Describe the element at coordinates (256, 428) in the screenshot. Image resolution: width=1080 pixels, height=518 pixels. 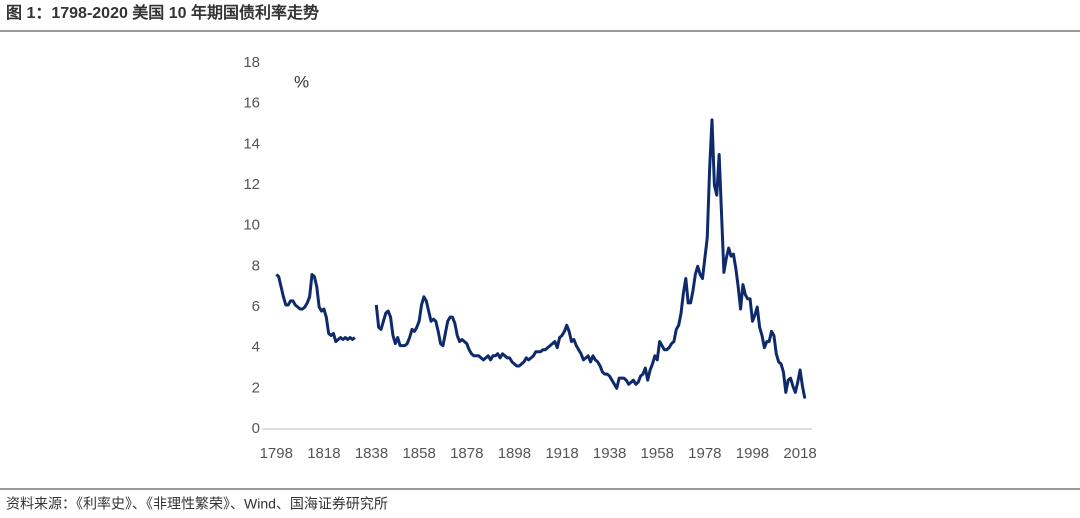
I see `y-tick-label: 0` at that location.